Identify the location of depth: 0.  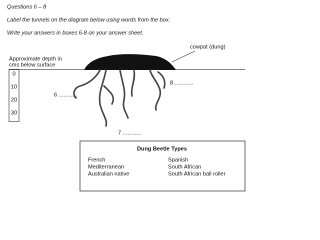
(13, 74).